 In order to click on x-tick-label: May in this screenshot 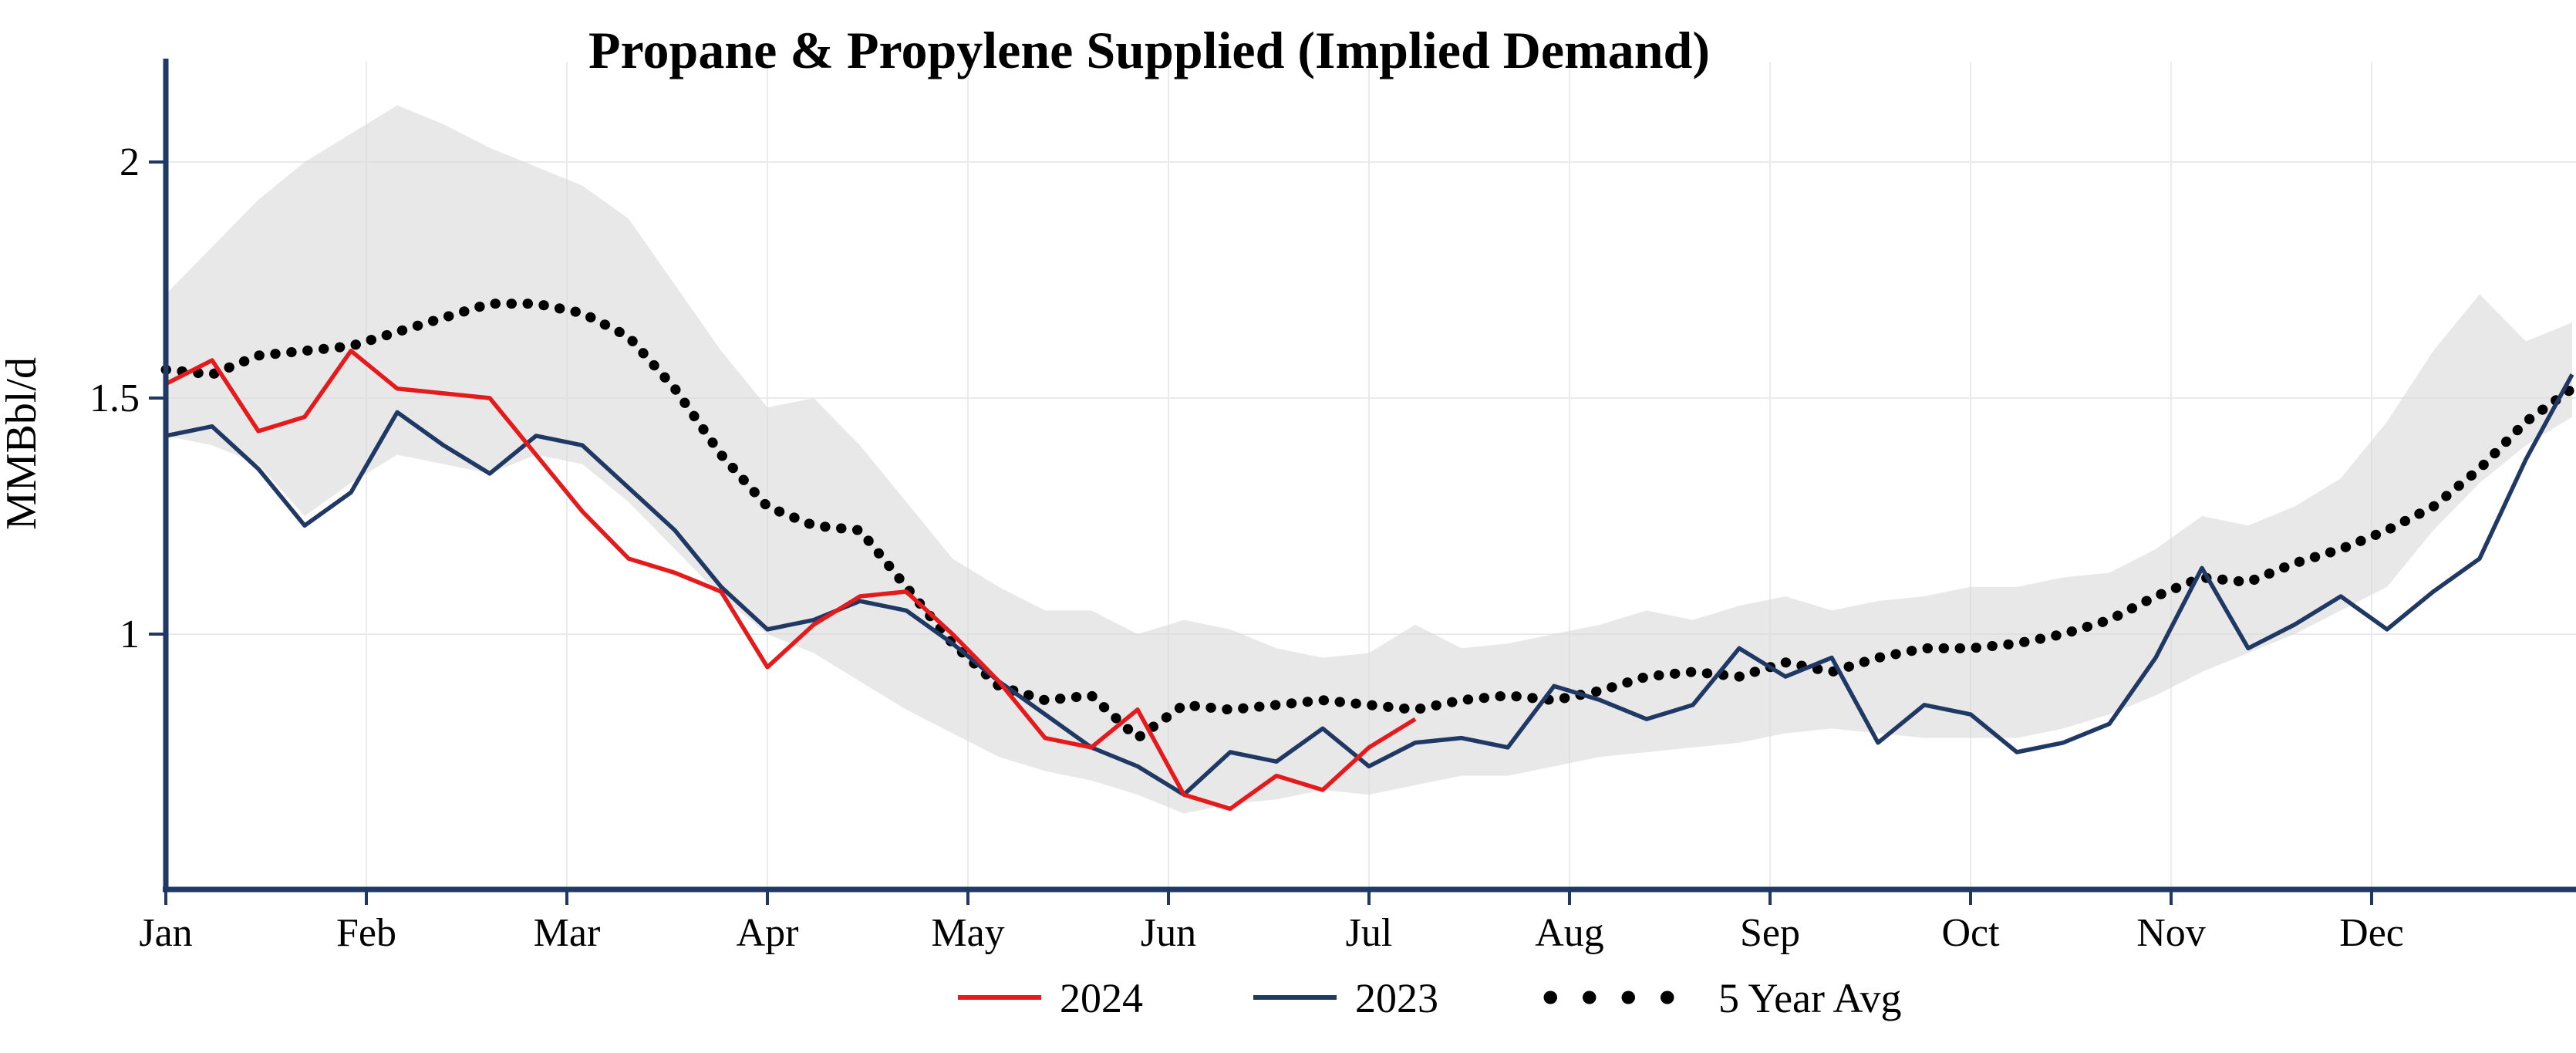, I will do `click(967, 933)`.